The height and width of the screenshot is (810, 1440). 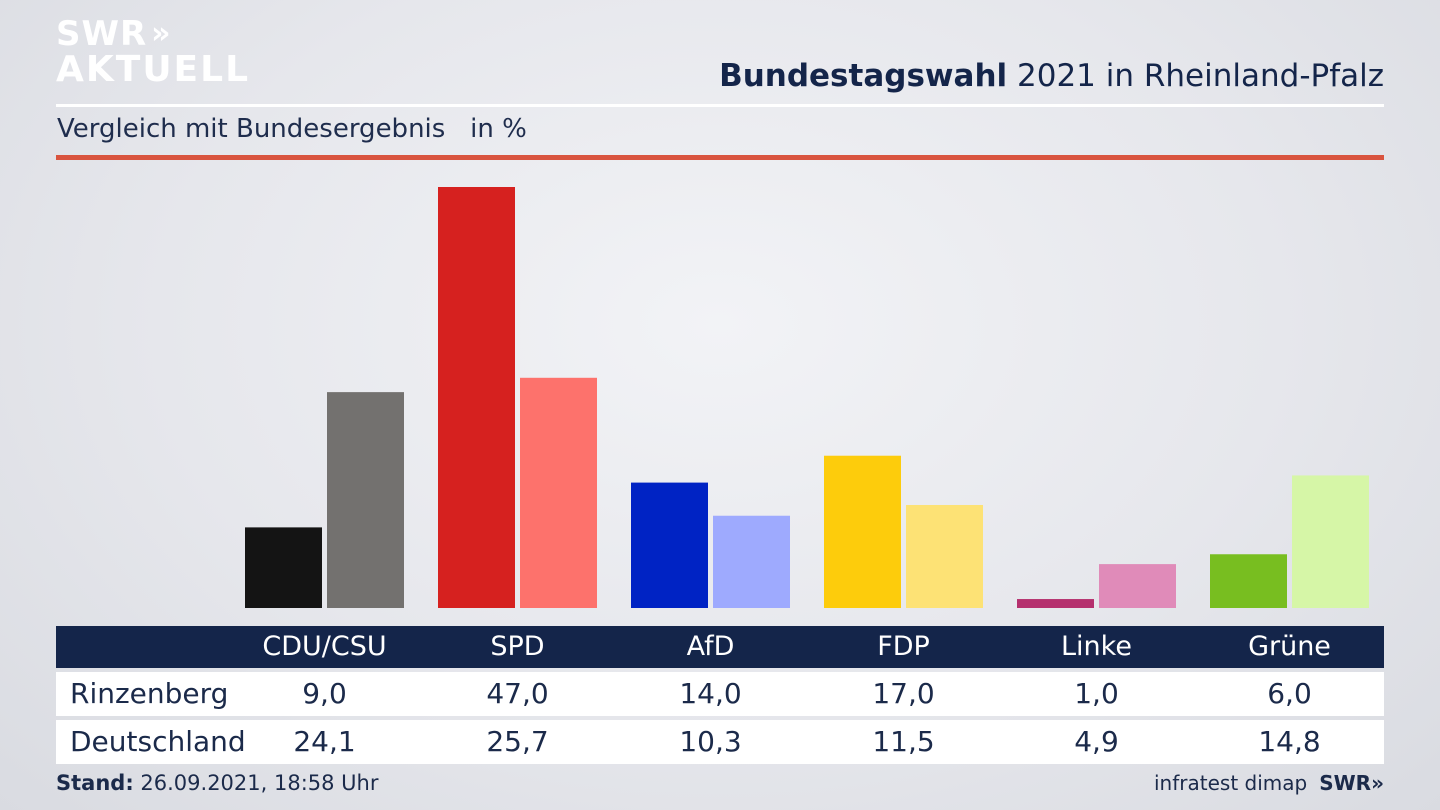 What do you see at coordinates (517, 741) in the screenshot?
I see `table-cell: 25,7` at bounding box center [517, 741].